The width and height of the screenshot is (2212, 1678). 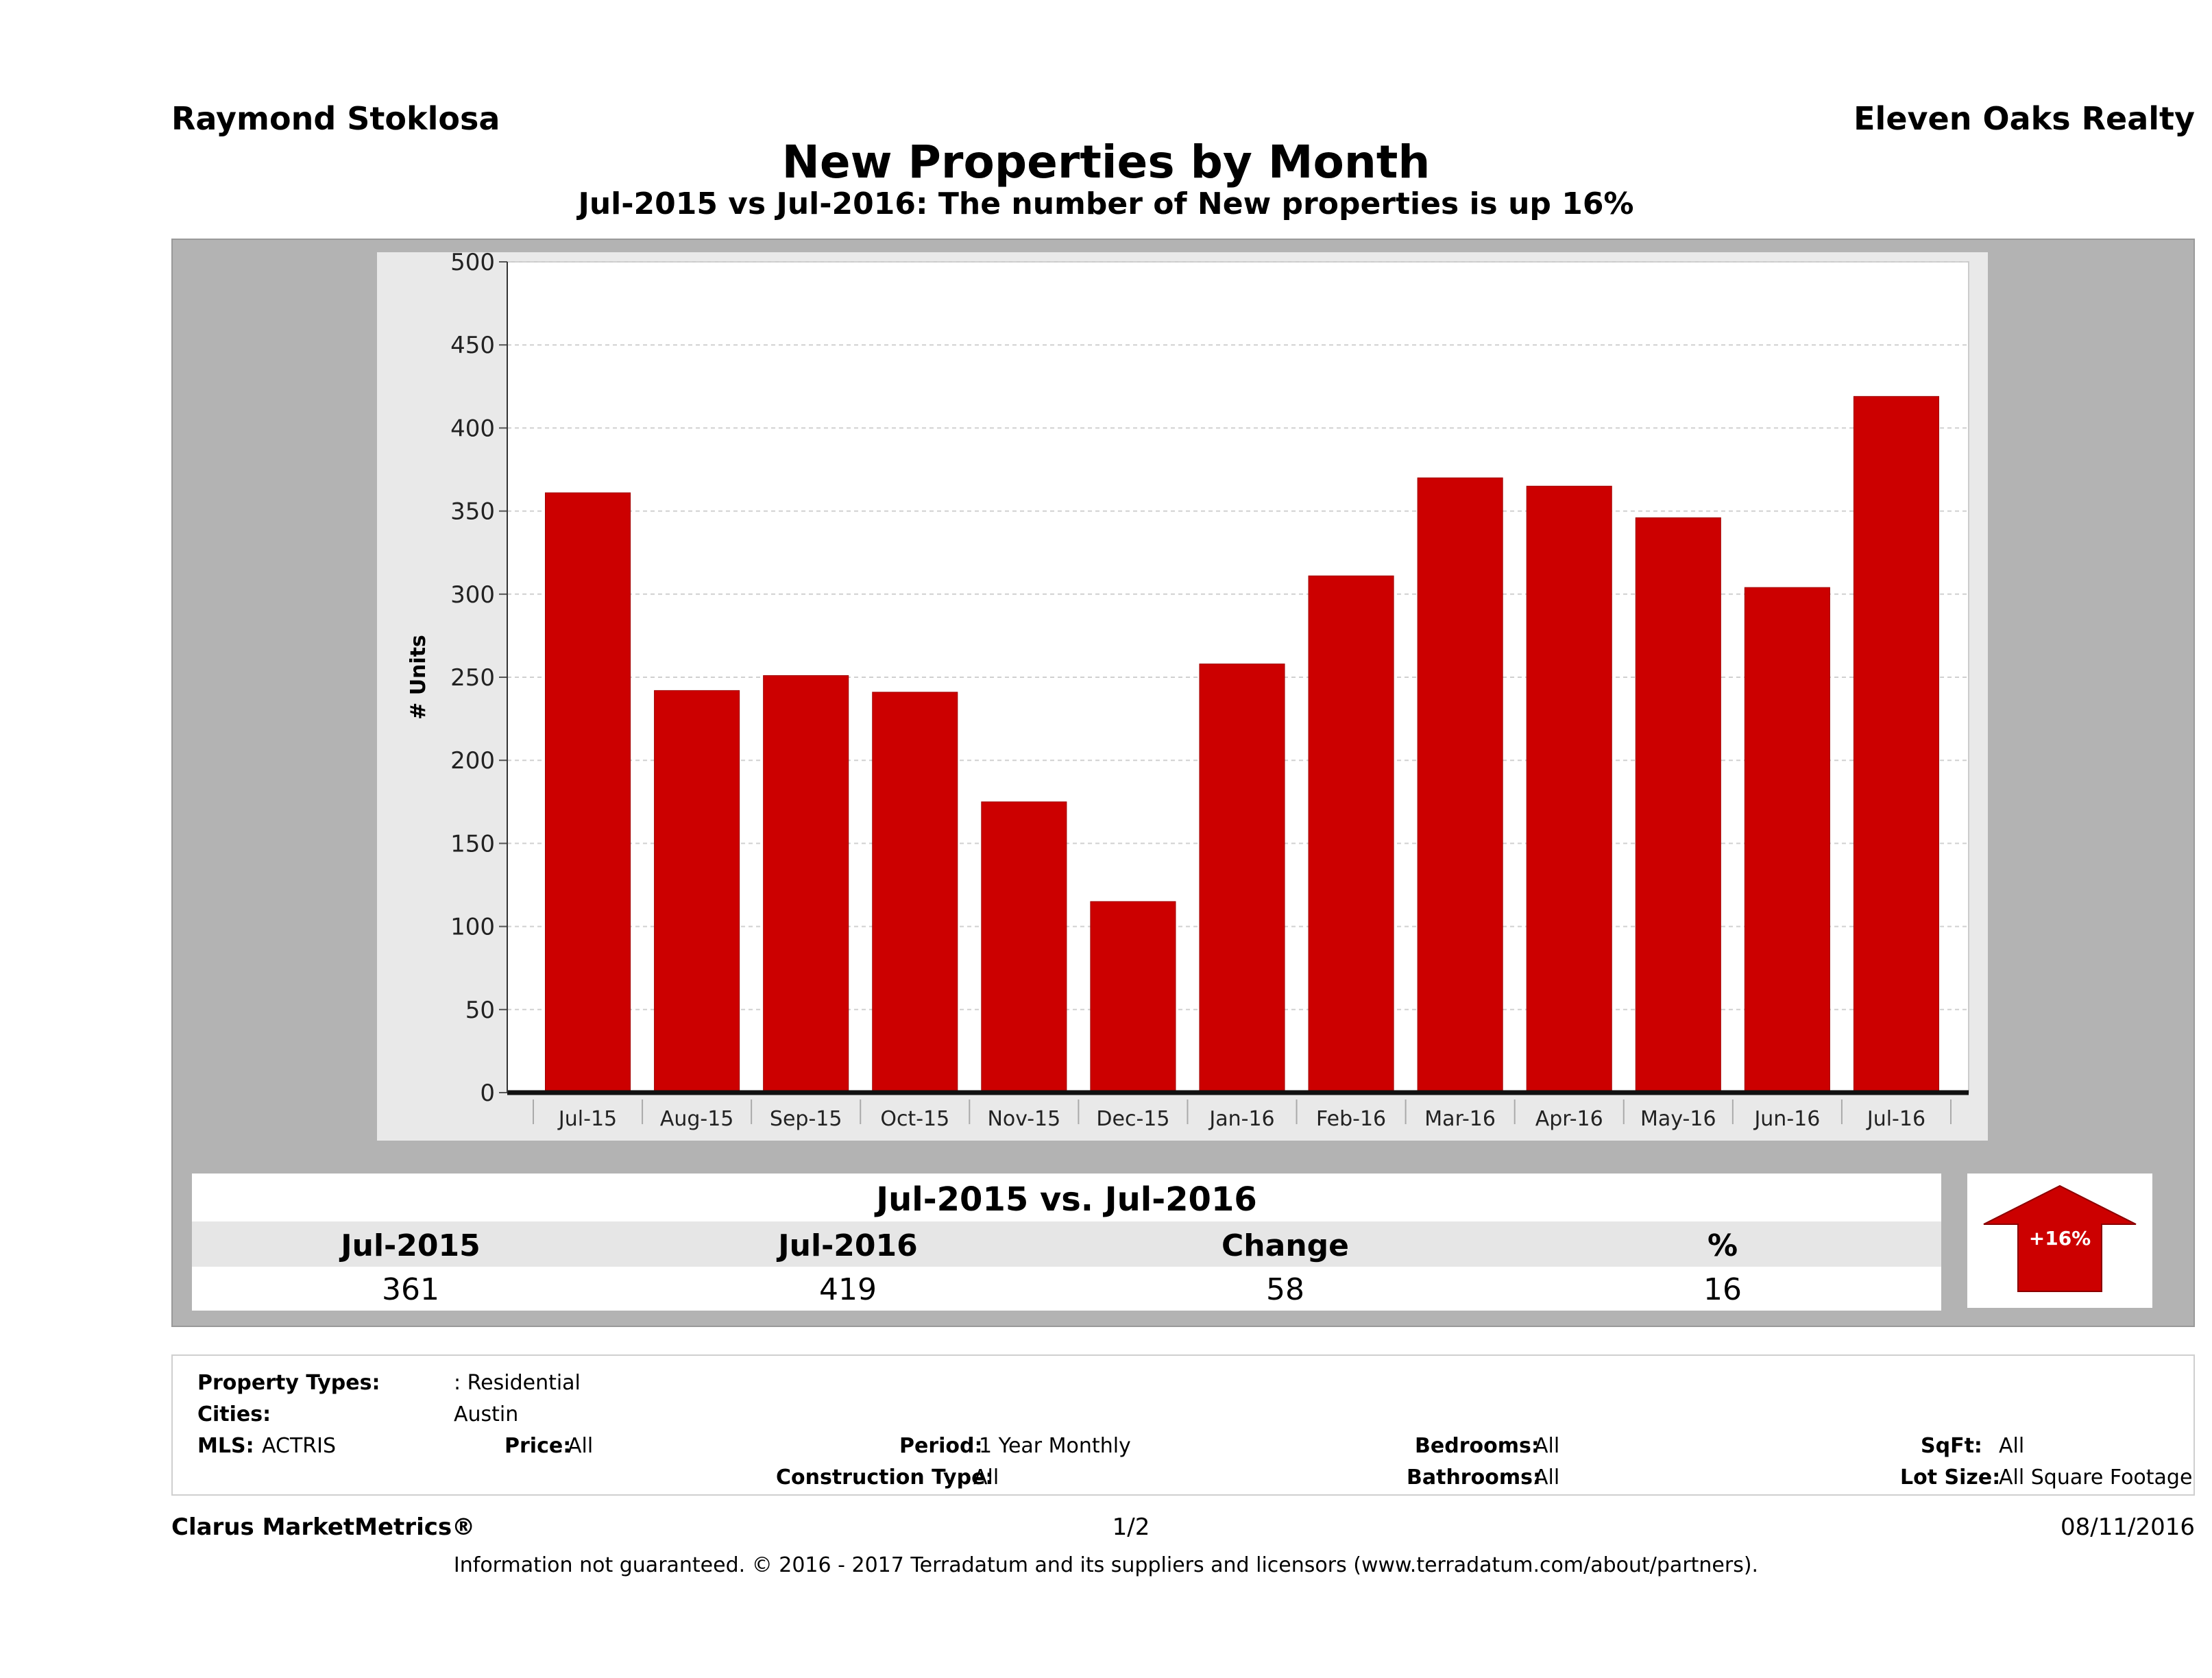 What do you see at coordinates (806, 1119) in the screenshot?
I see `x-tick-label: Sep-15` at bounding box center [806, 1119].